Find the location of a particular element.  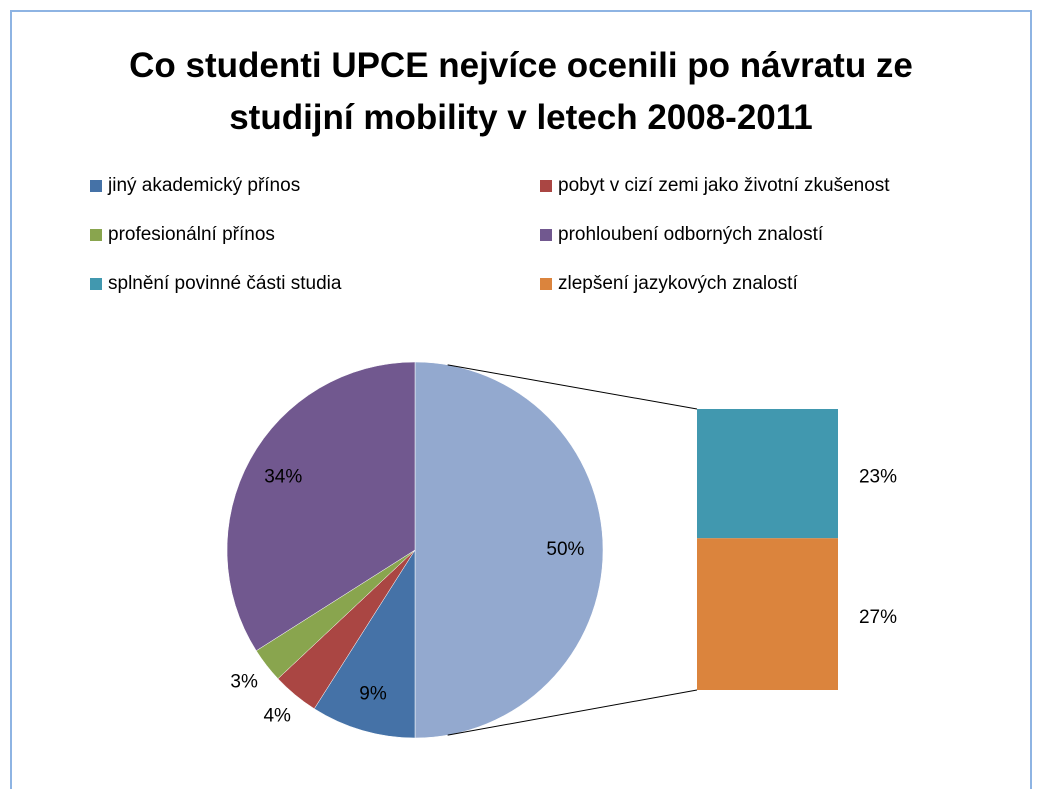

data-label: 9% is located at coordinates (373, 693).